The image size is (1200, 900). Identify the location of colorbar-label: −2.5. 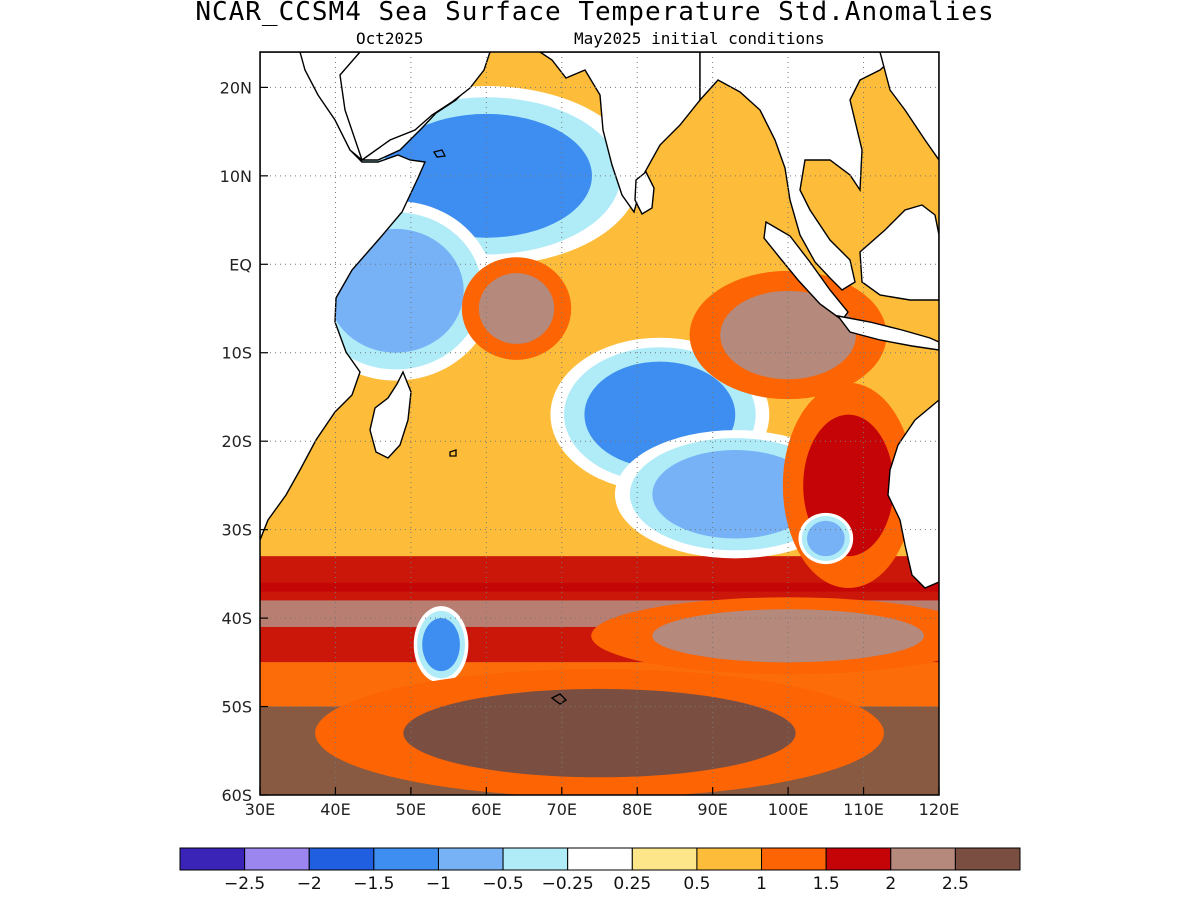
(244, 884).